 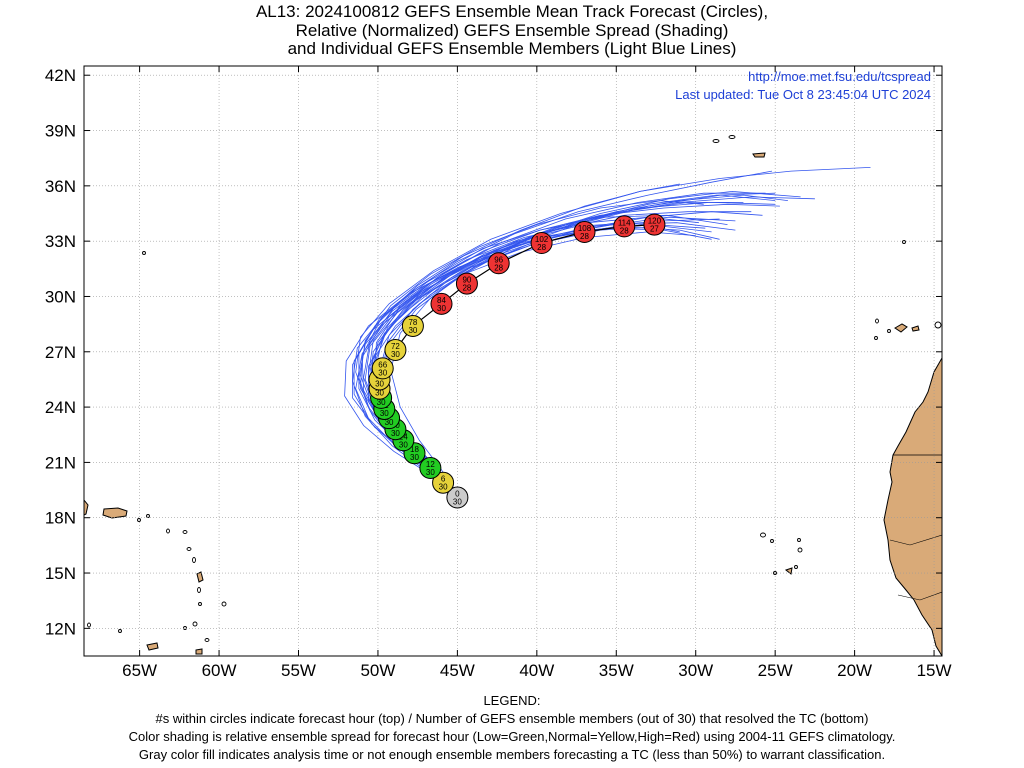 I want to click on y-tick-label: 33N, so click(x=60, y=241).